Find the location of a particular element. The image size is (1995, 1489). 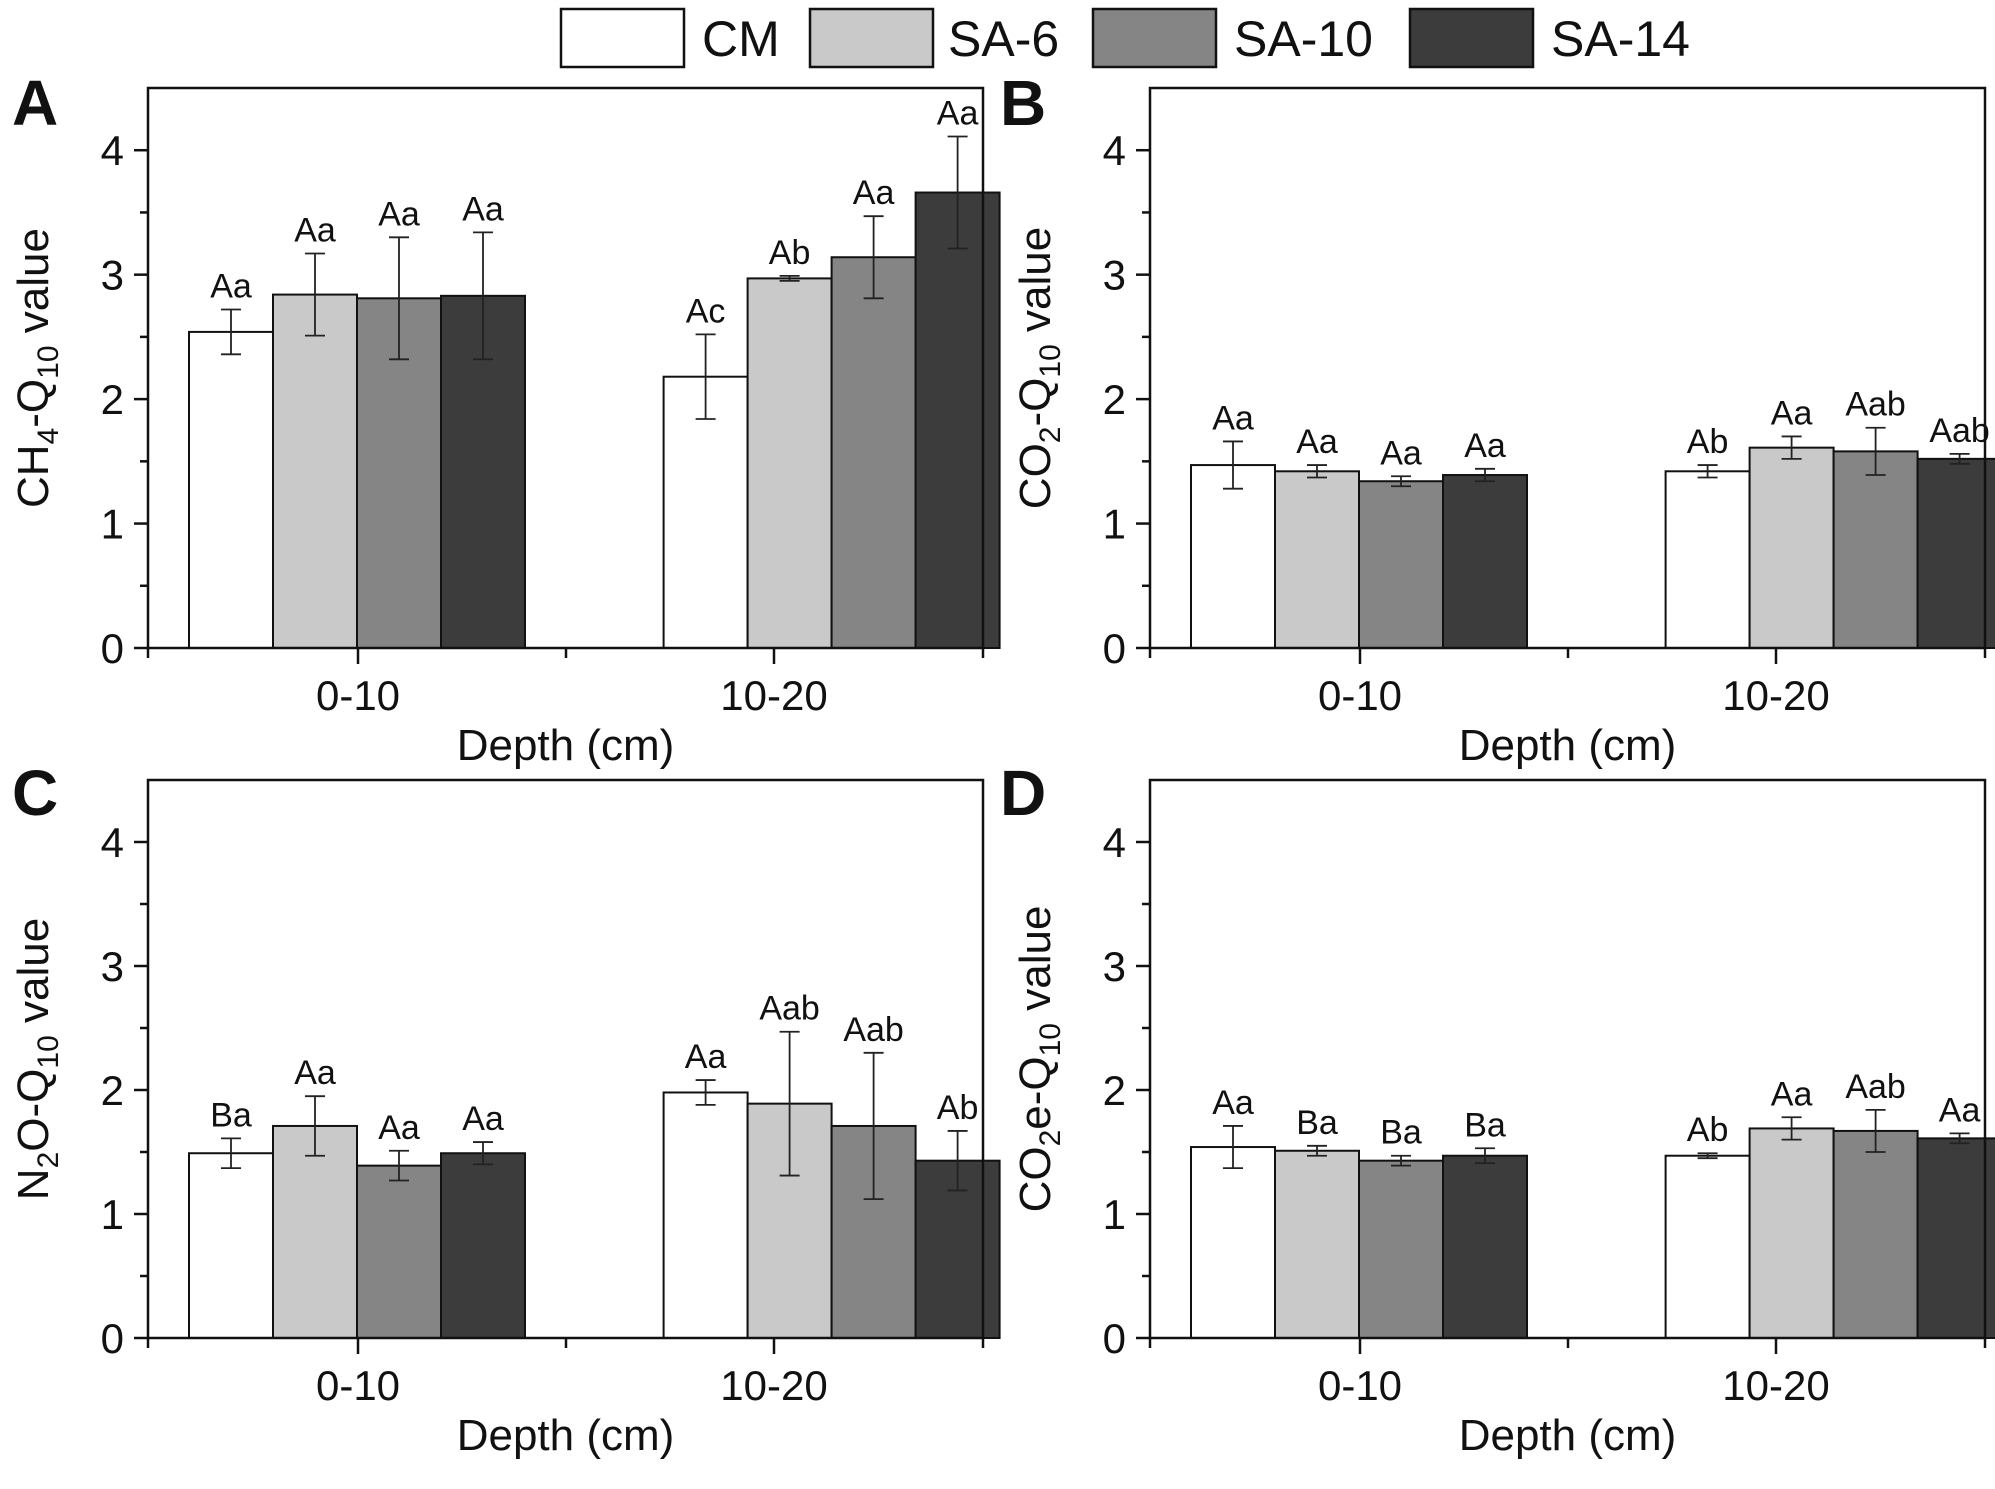

ytick-label-b-1: 1 is located at coordinates (1114, 524).